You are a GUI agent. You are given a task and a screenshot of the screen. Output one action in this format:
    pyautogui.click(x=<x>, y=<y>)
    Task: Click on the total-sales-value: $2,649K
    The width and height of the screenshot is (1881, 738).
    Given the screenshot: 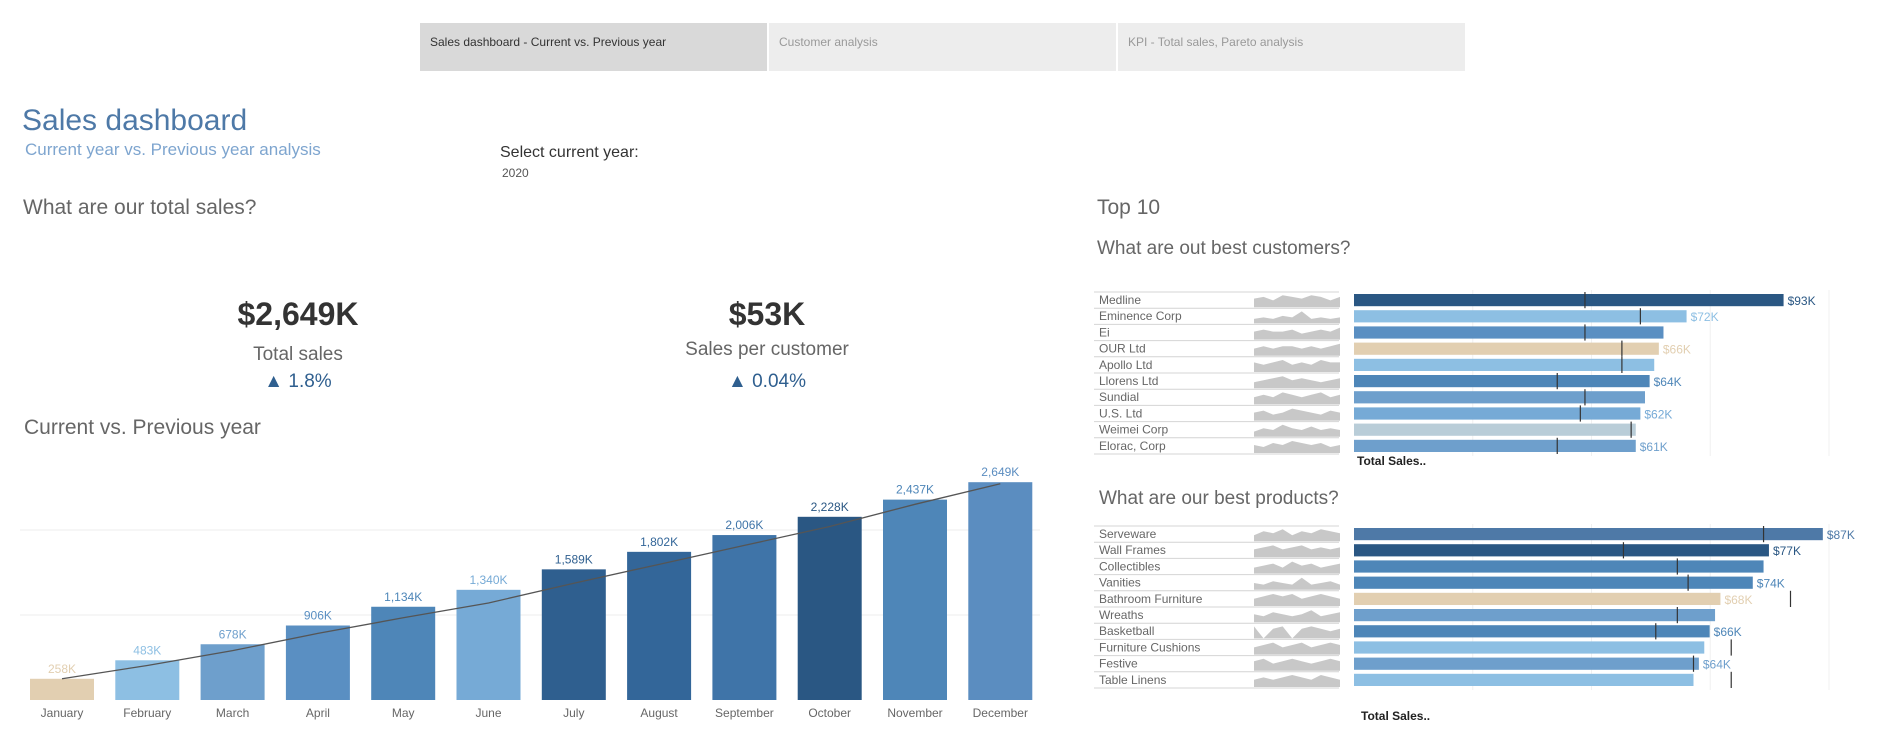 What is the action you would take?
    pyautogui.click(x=298, y=314)
    